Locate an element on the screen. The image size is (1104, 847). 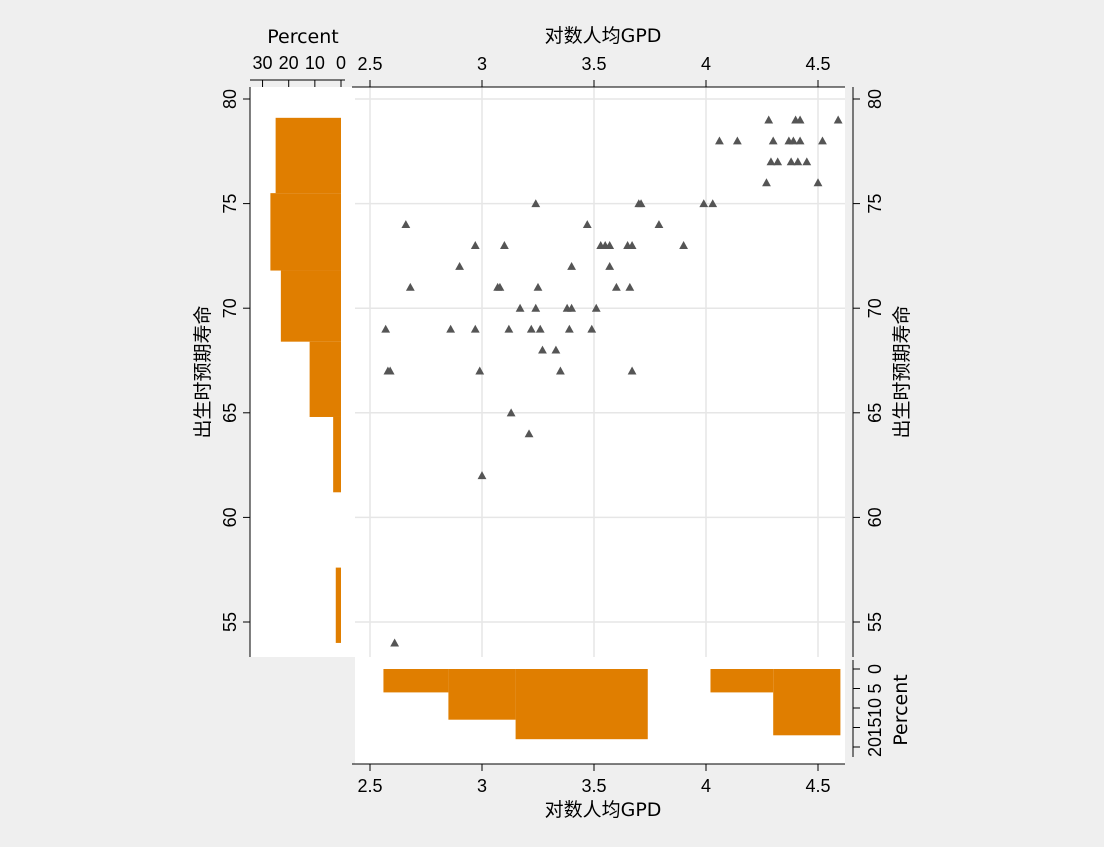
y-histogram-tick-label: 30 is located at coordinates (263, 63).